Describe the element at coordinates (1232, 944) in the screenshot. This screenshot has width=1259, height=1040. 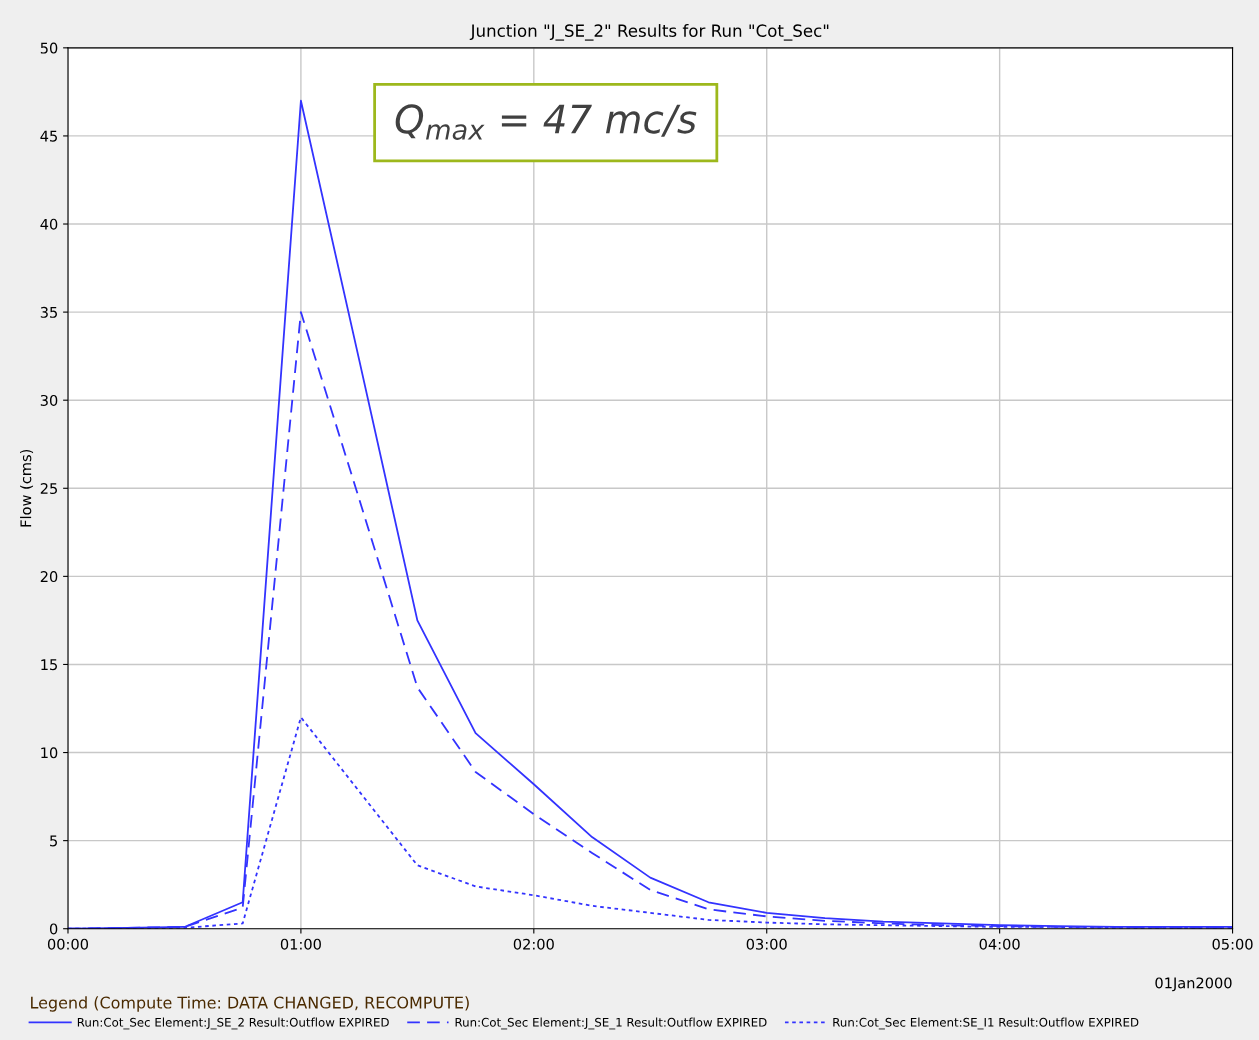
I see `x-tick-label: 05:00` at that location.